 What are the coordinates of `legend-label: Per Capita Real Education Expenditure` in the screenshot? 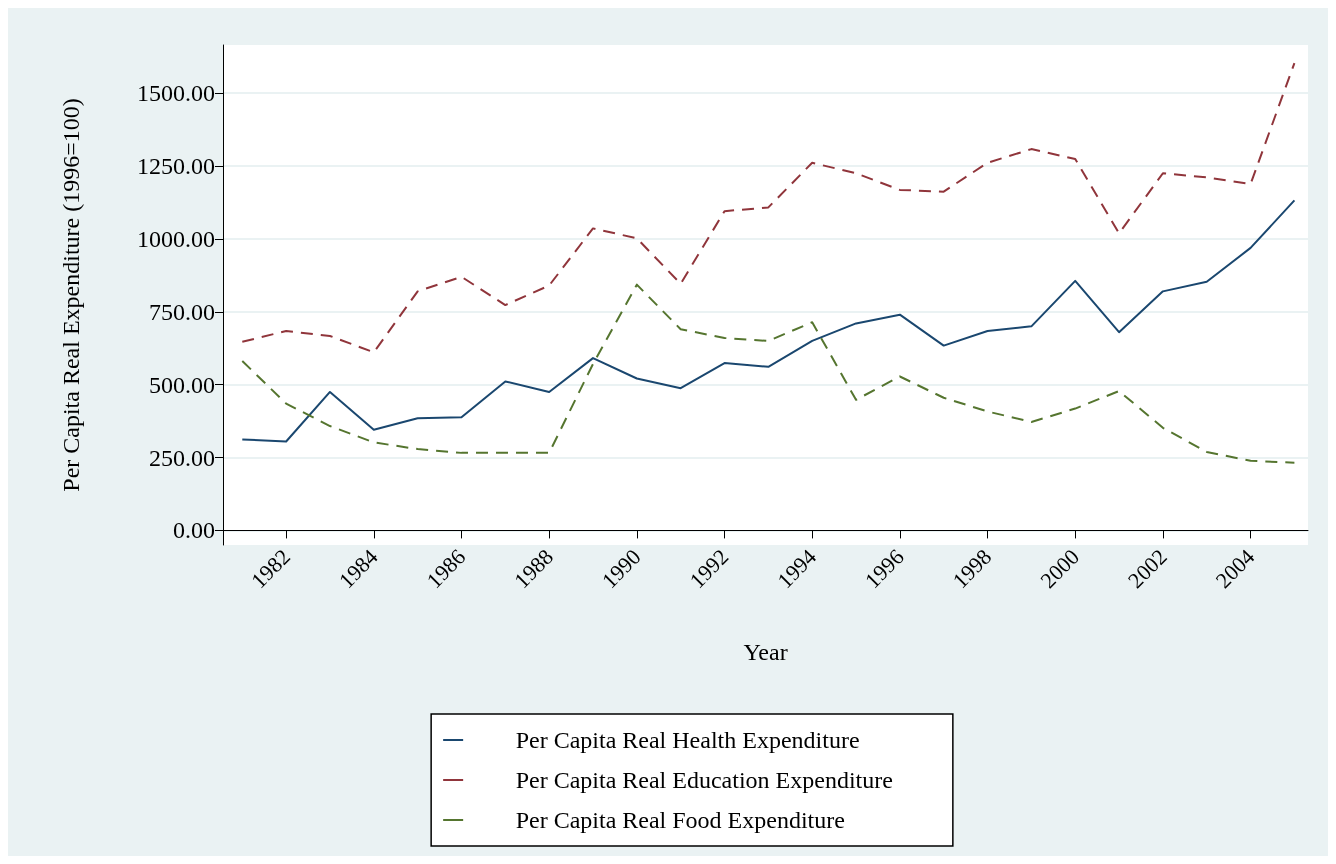 It's located at (704, 780).